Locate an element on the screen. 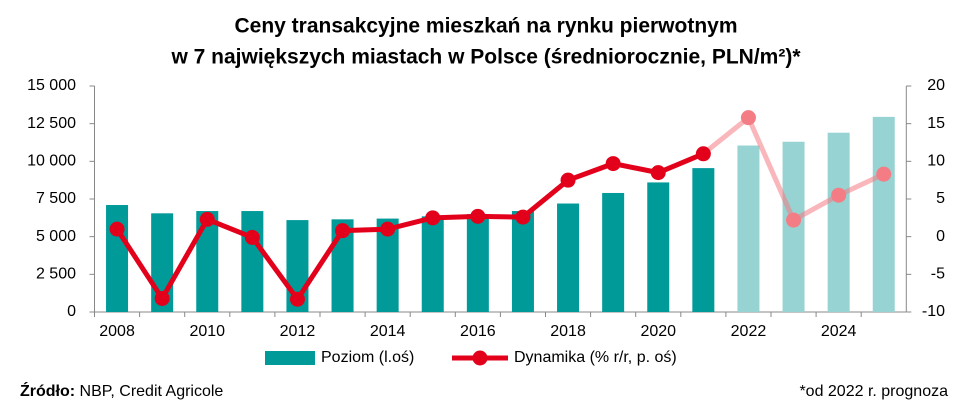 The image size is (972, 418). source: Źródło: NBP, Credit Agricole is located at coordinates (121, 390).